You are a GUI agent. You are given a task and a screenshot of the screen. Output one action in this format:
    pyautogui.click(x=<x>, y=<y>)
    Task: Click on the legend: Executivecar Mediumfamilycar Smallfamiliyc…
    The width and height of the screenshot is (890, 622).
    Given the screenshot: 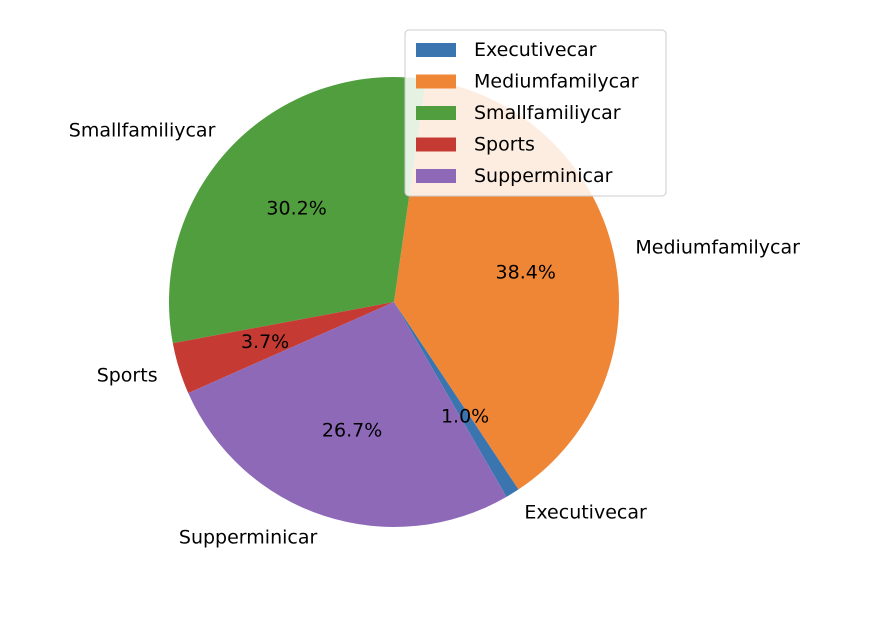 What is the action you would take?
    pyautogui.click(x=535, y=113)
    